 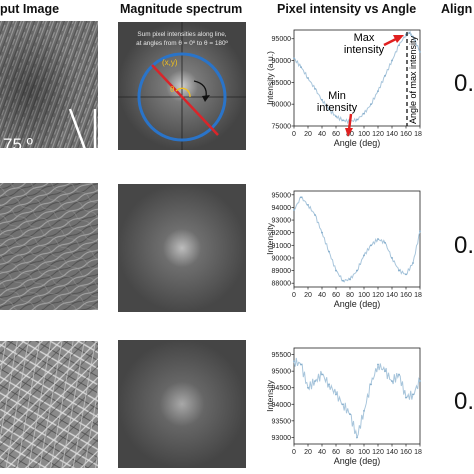 What do you see at coordinates (347, 9) in the screenshot?
I see `header-pixel-intensity: Pixel intensity vs Angle` at bounding box center [347, 9].